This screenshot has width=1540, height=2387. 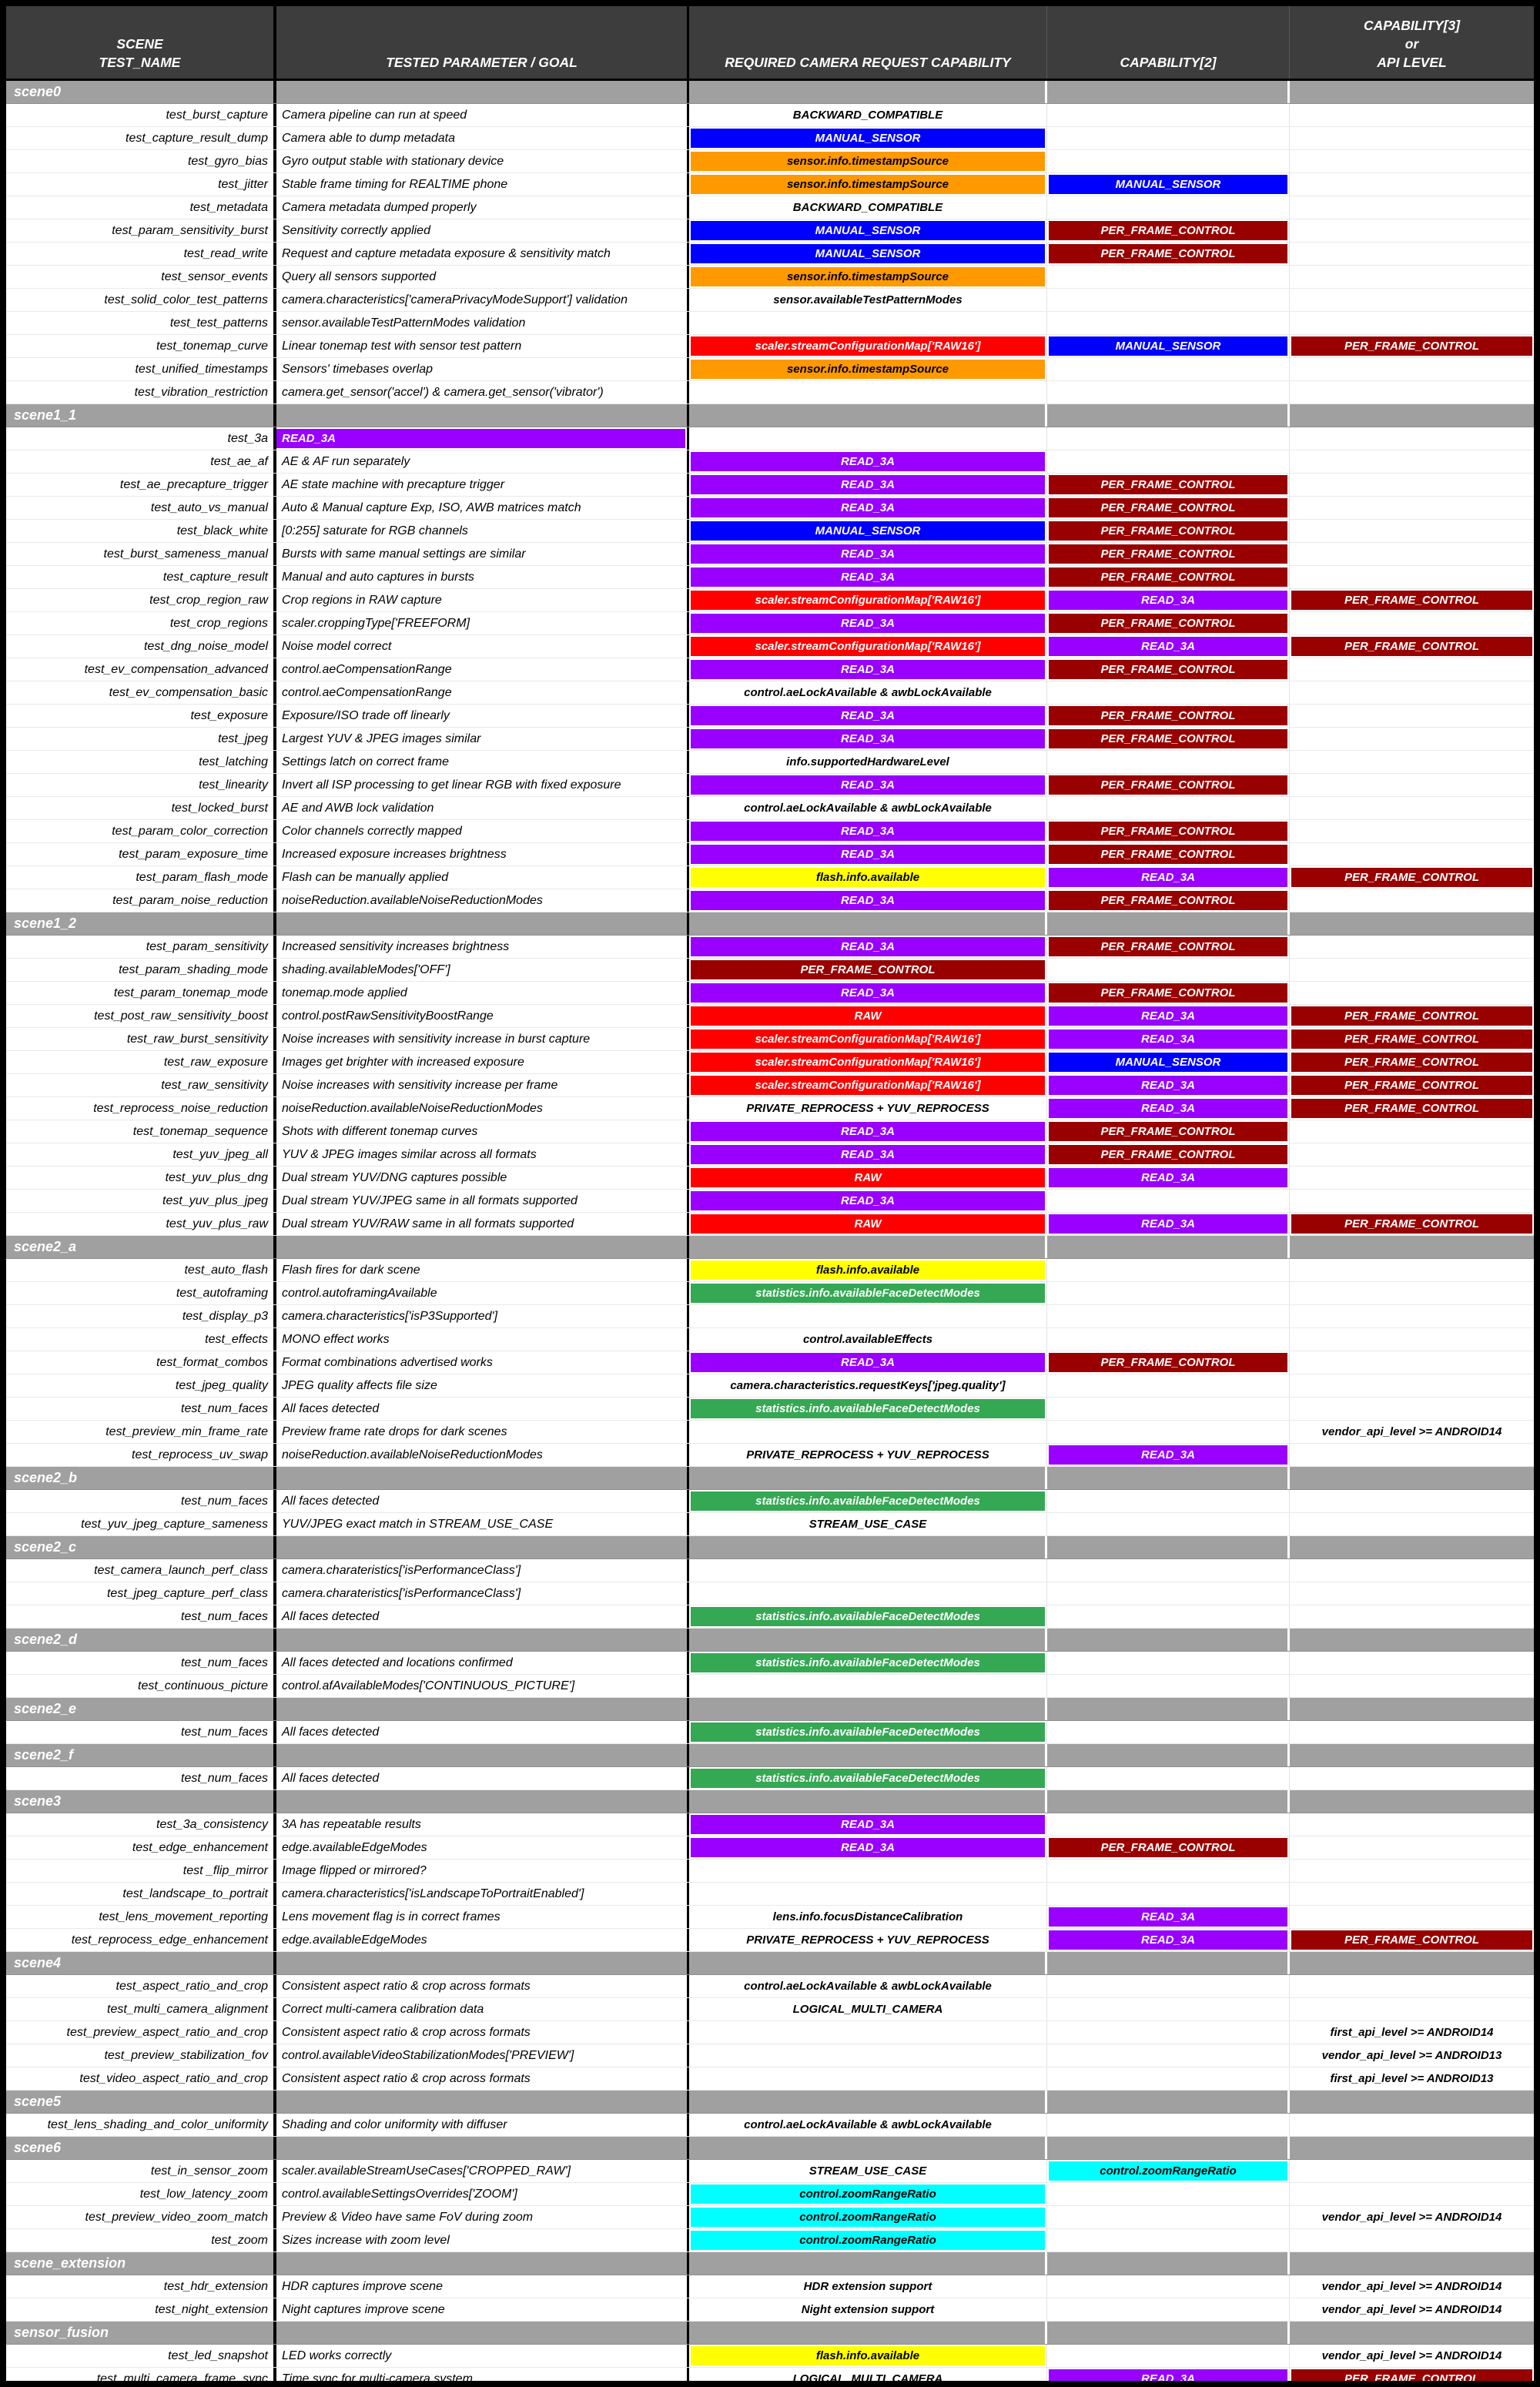 I want to click on goal-cell: control.autoframingAvailable, so click(x=483, y=1293).